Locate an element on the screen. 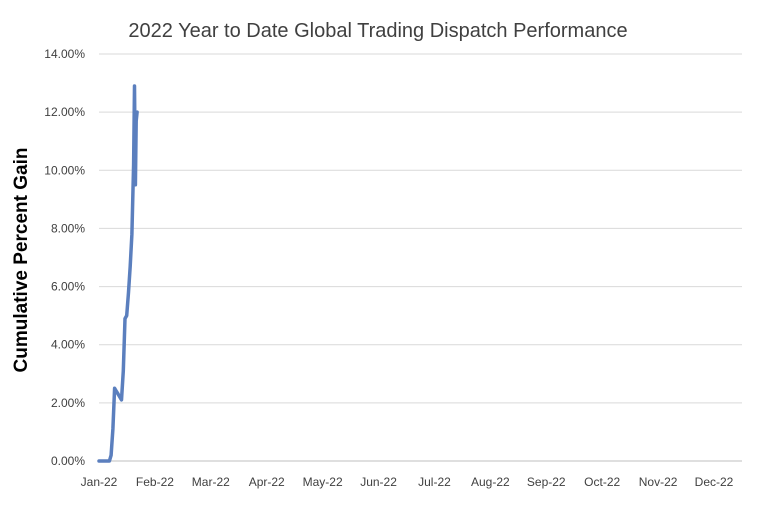 The height and width of the screenshot is (523, 768). x-tick-label: Nov-22 is located at coordinates (658, 482).